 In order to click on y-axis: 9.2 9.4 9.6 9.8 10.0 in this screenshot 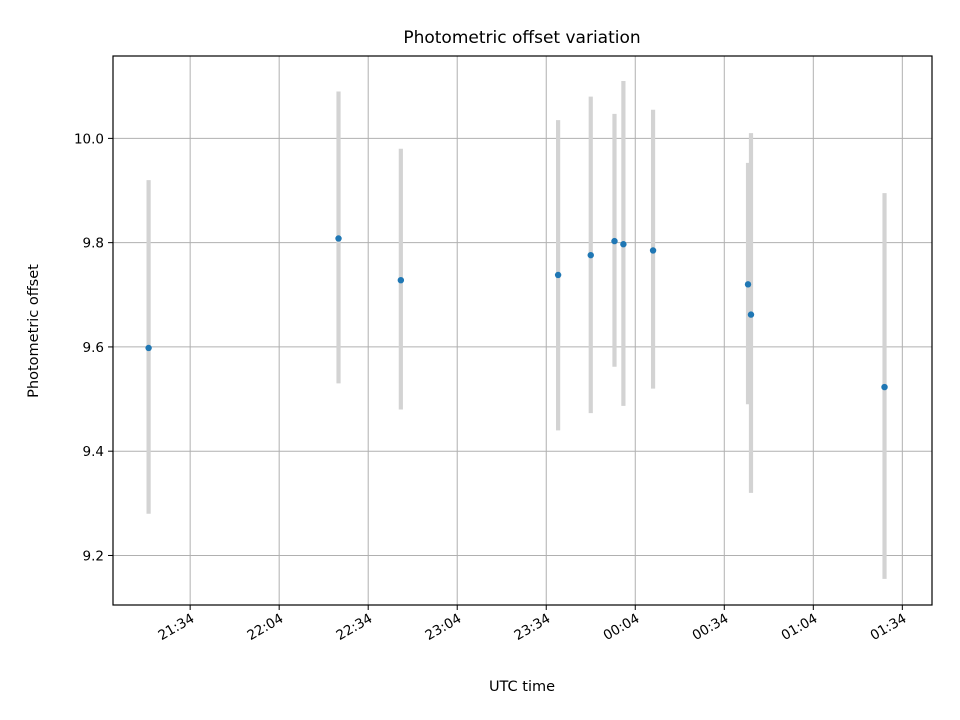, I will do `click(93, 347)`.